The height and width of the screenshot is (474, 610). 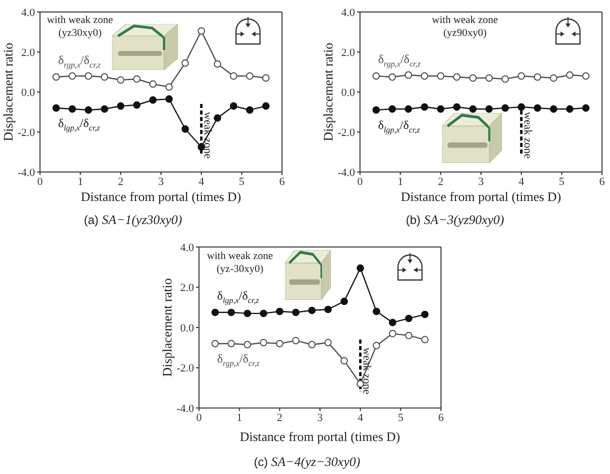 I want to click on annotation: with weak zone (yz-30xy0), so click(x=240, y=263).